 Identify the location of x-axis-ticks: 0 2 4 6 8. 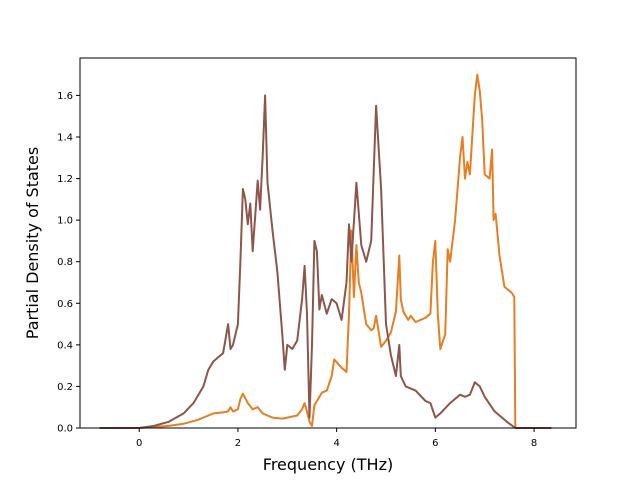
(336, 438).